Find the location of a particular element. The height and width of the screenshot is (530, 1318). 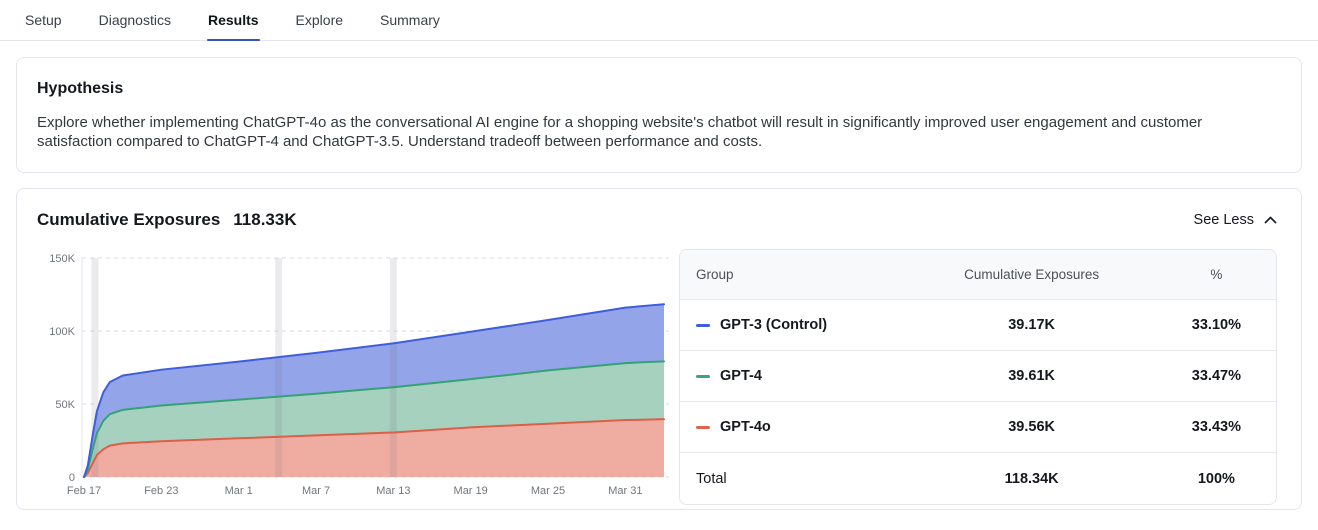

table-header-row: Group Cumulative Exposures % is located at coordinates (978, 275).